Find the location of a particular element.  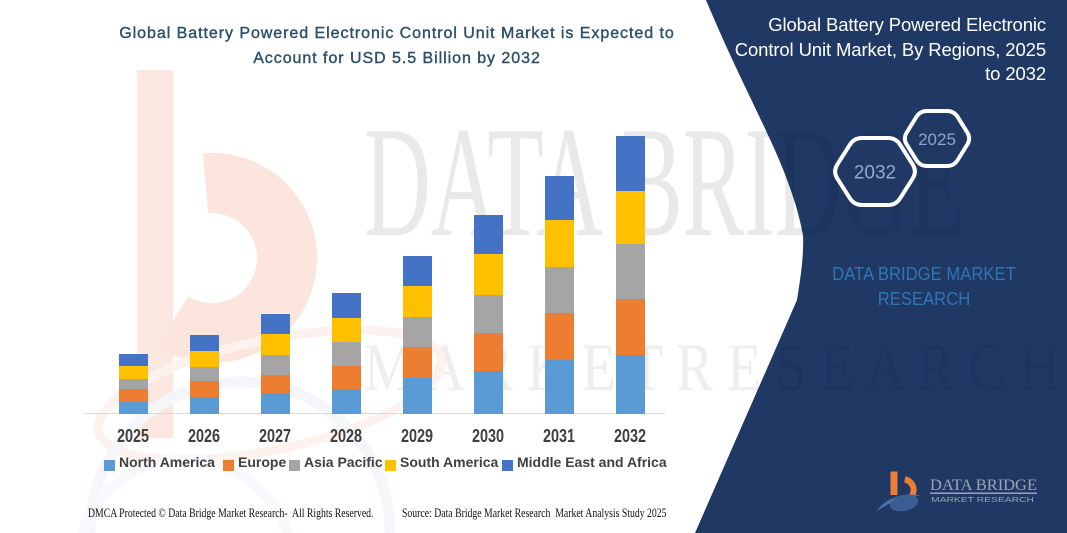

svg-text: 2032 is located at coordinates (875, 173).